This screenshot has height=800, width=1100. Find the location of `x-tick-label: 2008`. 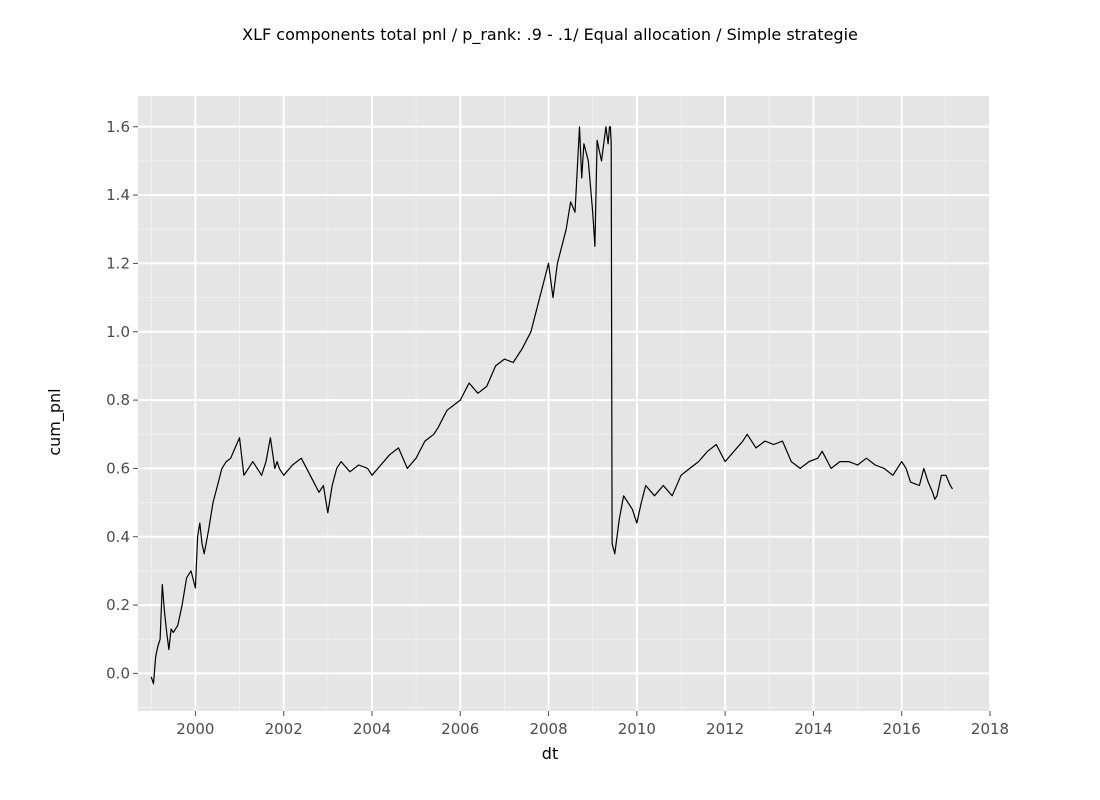

x-tick-label: 2008 is located at coordinates (548, 729).